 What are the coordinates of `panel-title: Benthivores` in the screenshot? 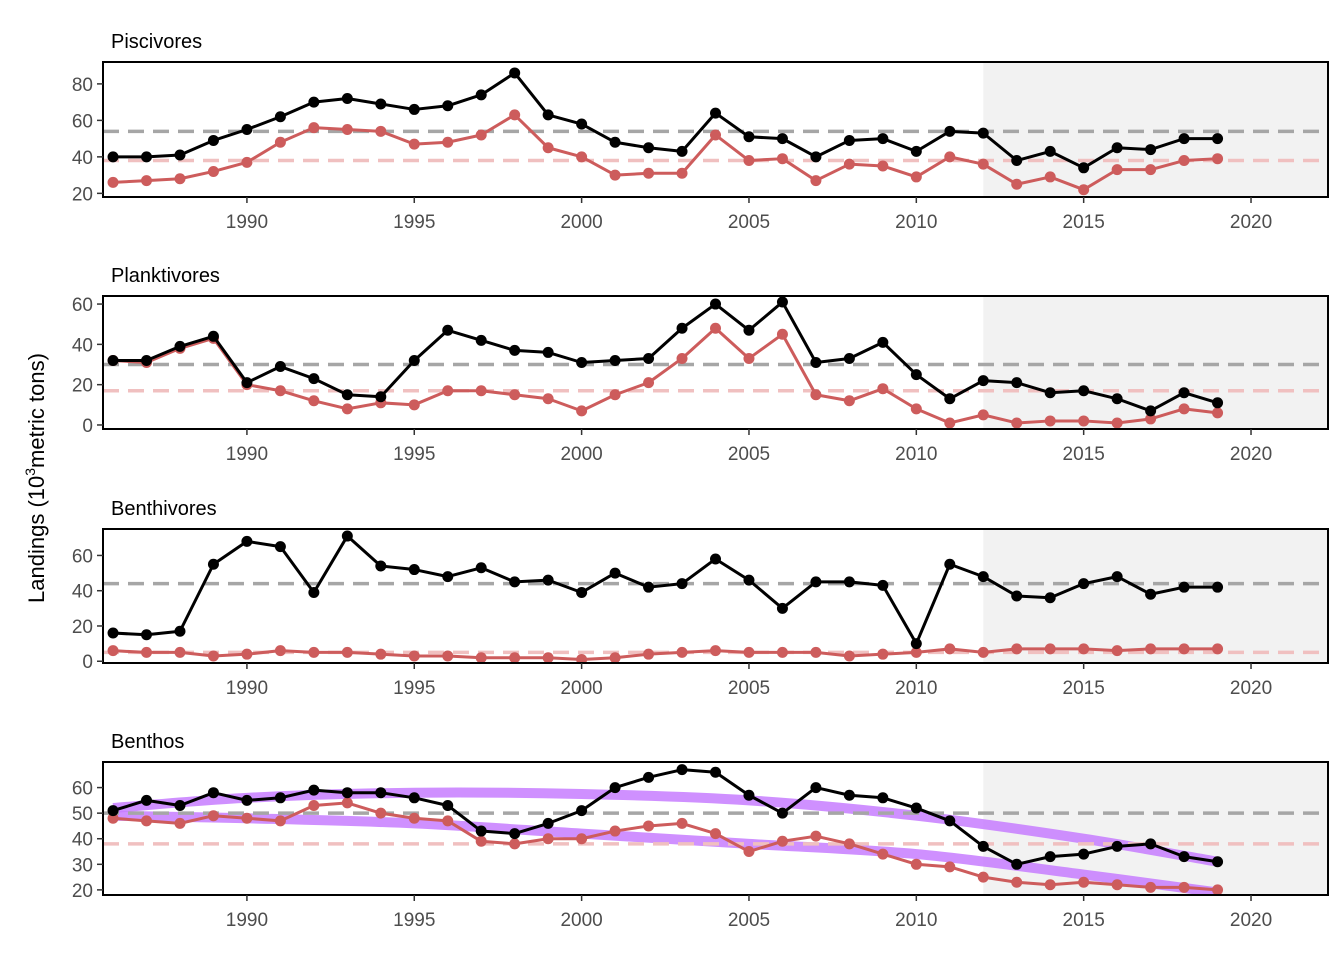 It's located at (164, 509).